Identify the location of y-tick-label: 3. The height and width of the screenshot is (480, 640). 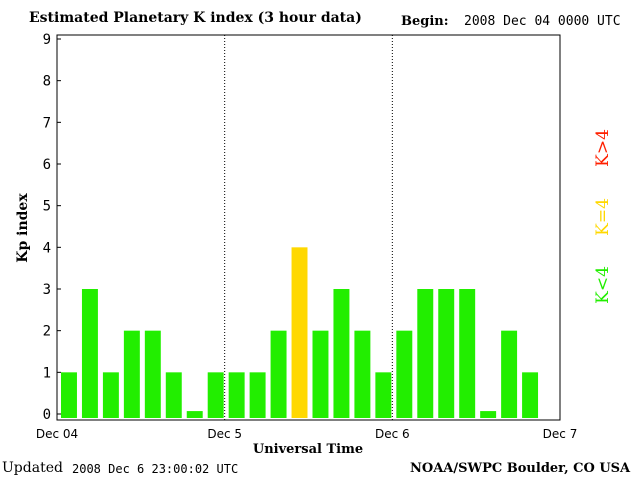
(47, 290).